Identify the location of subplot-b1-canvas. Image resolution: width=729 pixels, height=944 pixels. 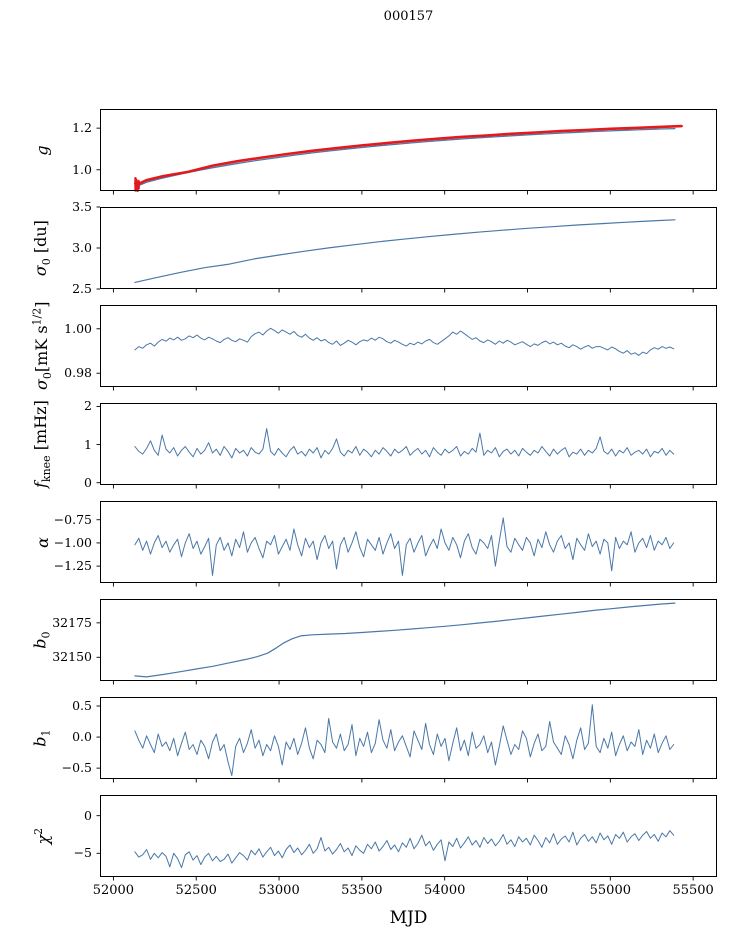
(406, 740).